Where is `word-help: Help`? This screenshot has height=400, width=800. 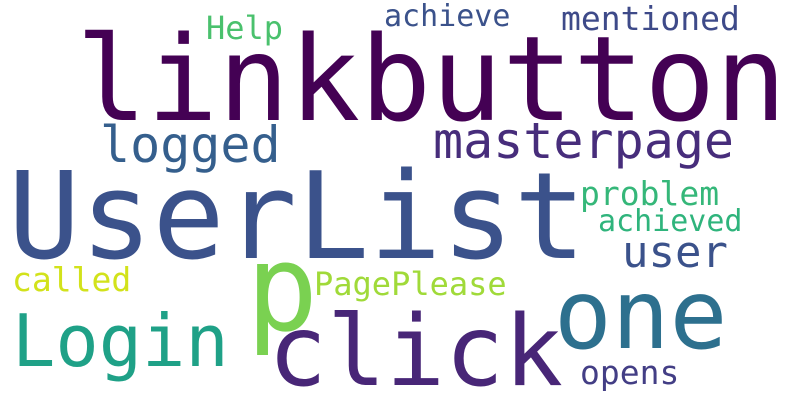 word-help: Help is located at coordinates (245, 28).